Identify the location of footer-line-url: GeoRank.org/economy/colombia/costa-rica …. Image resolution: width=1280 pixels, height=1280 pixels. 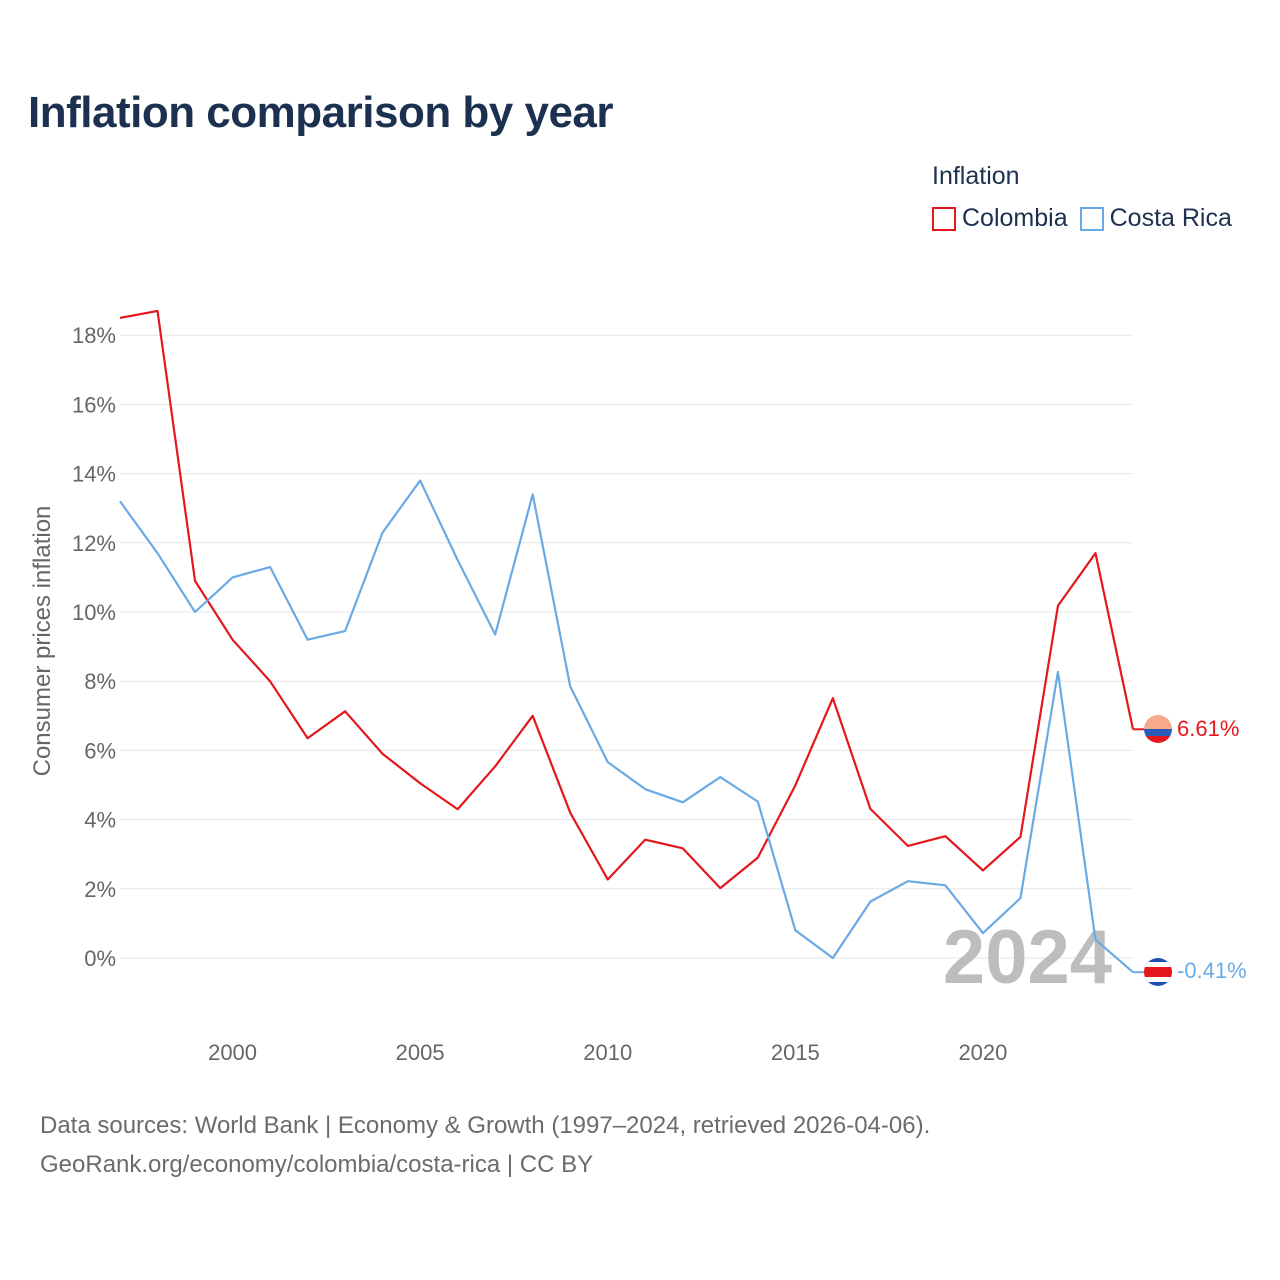
(317, 1164).